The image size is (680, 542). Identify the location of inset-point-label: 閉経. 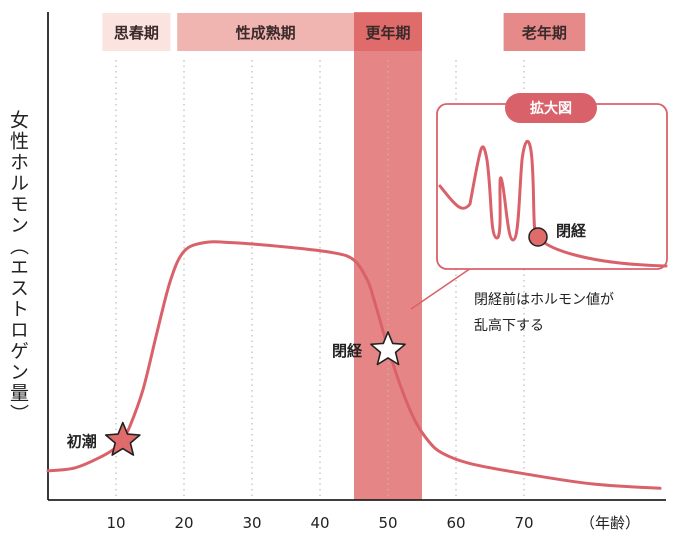
(571, 231).